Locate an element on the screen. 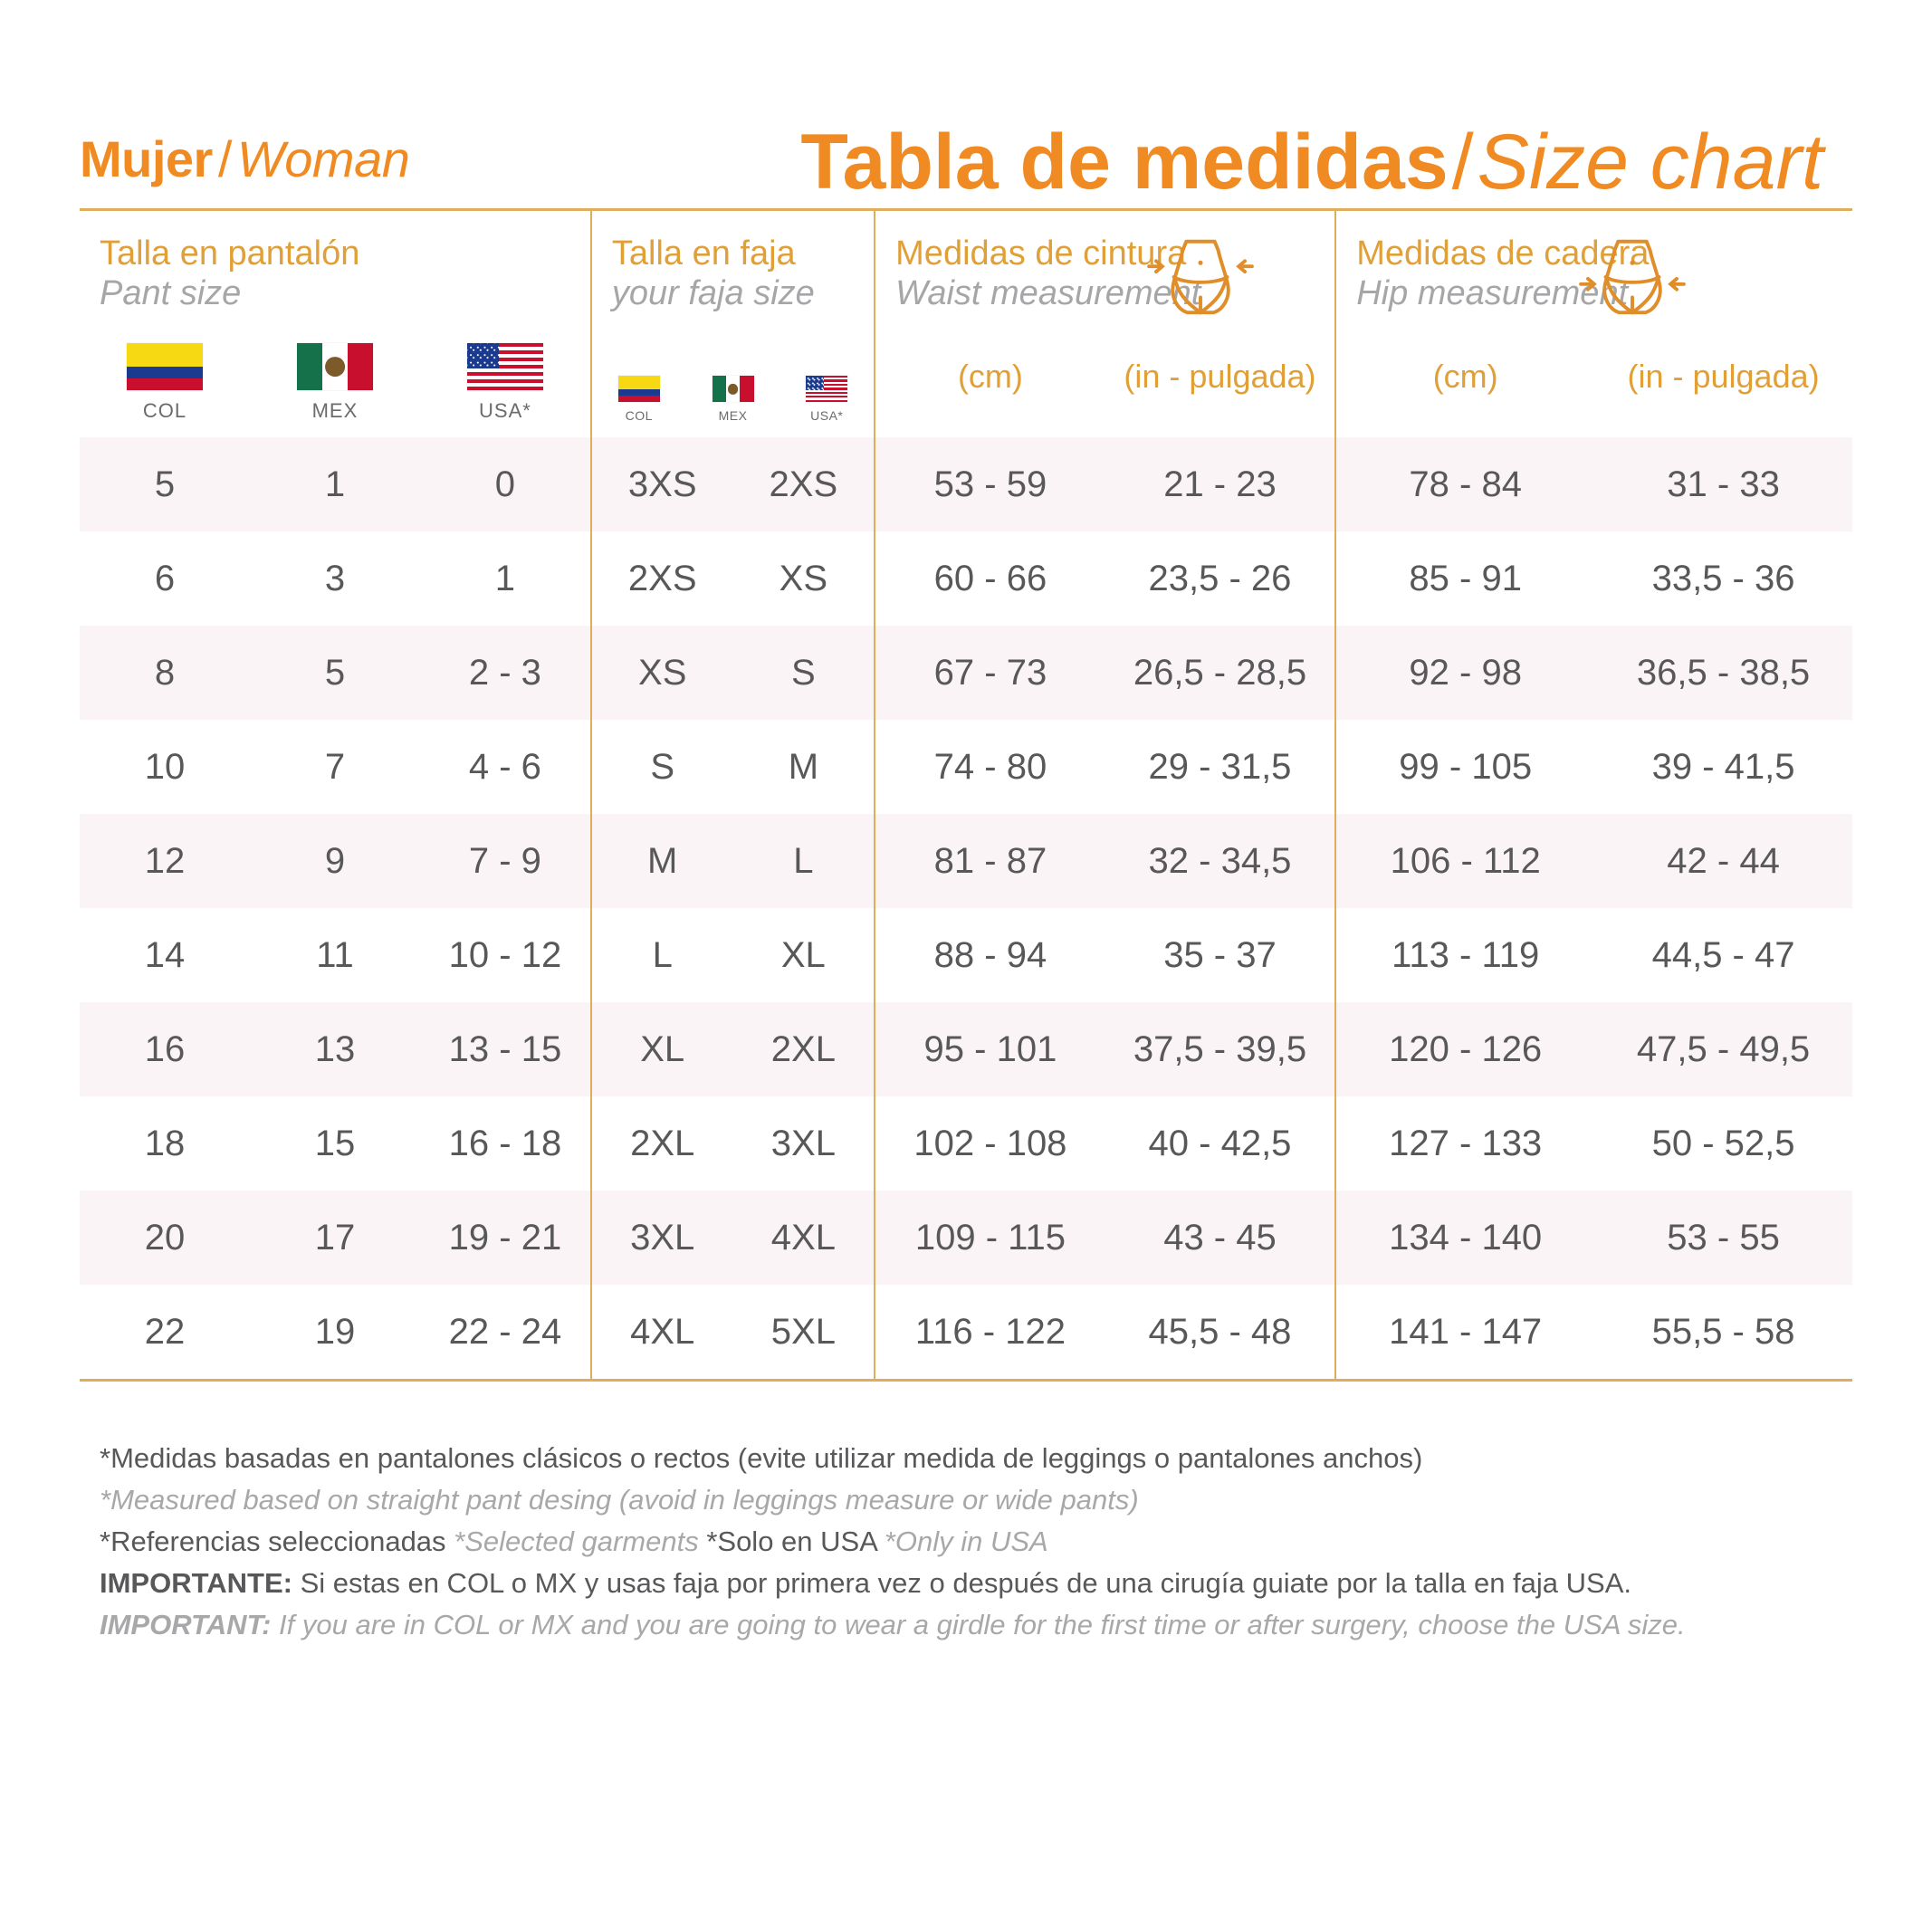  table-row: 10 7 4 - 6 is located at coordinates (335, 767).